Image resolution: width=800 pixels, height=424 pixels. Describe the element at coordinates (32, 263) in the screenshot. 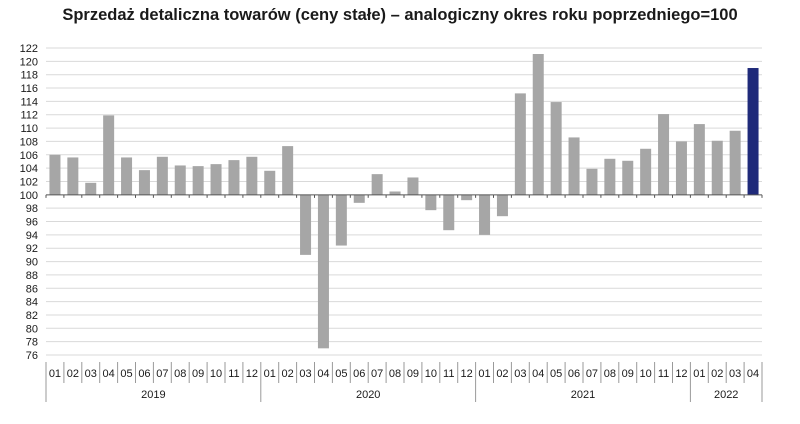

I see `y-tick-label: 90` at that location.